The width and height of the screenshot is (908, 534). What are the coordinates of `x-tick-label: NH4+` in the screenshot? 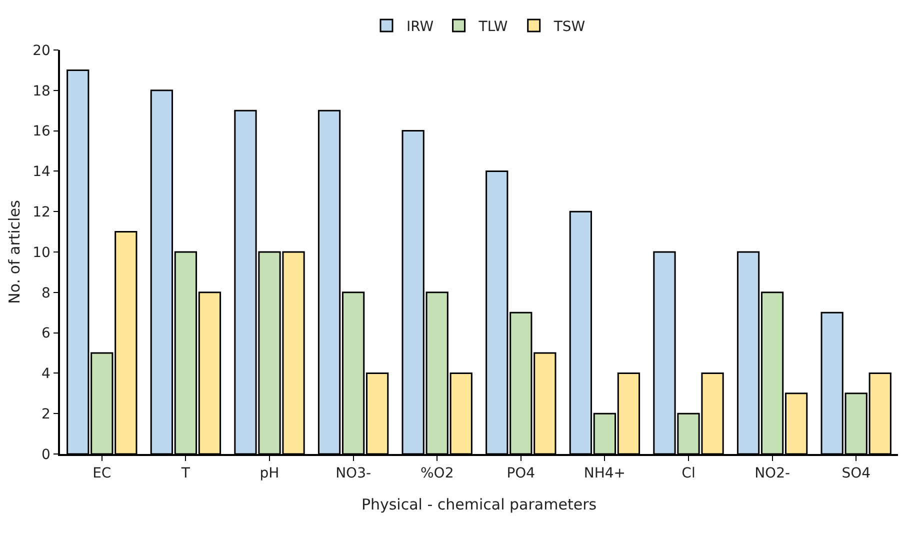 It's located at (605, 474).